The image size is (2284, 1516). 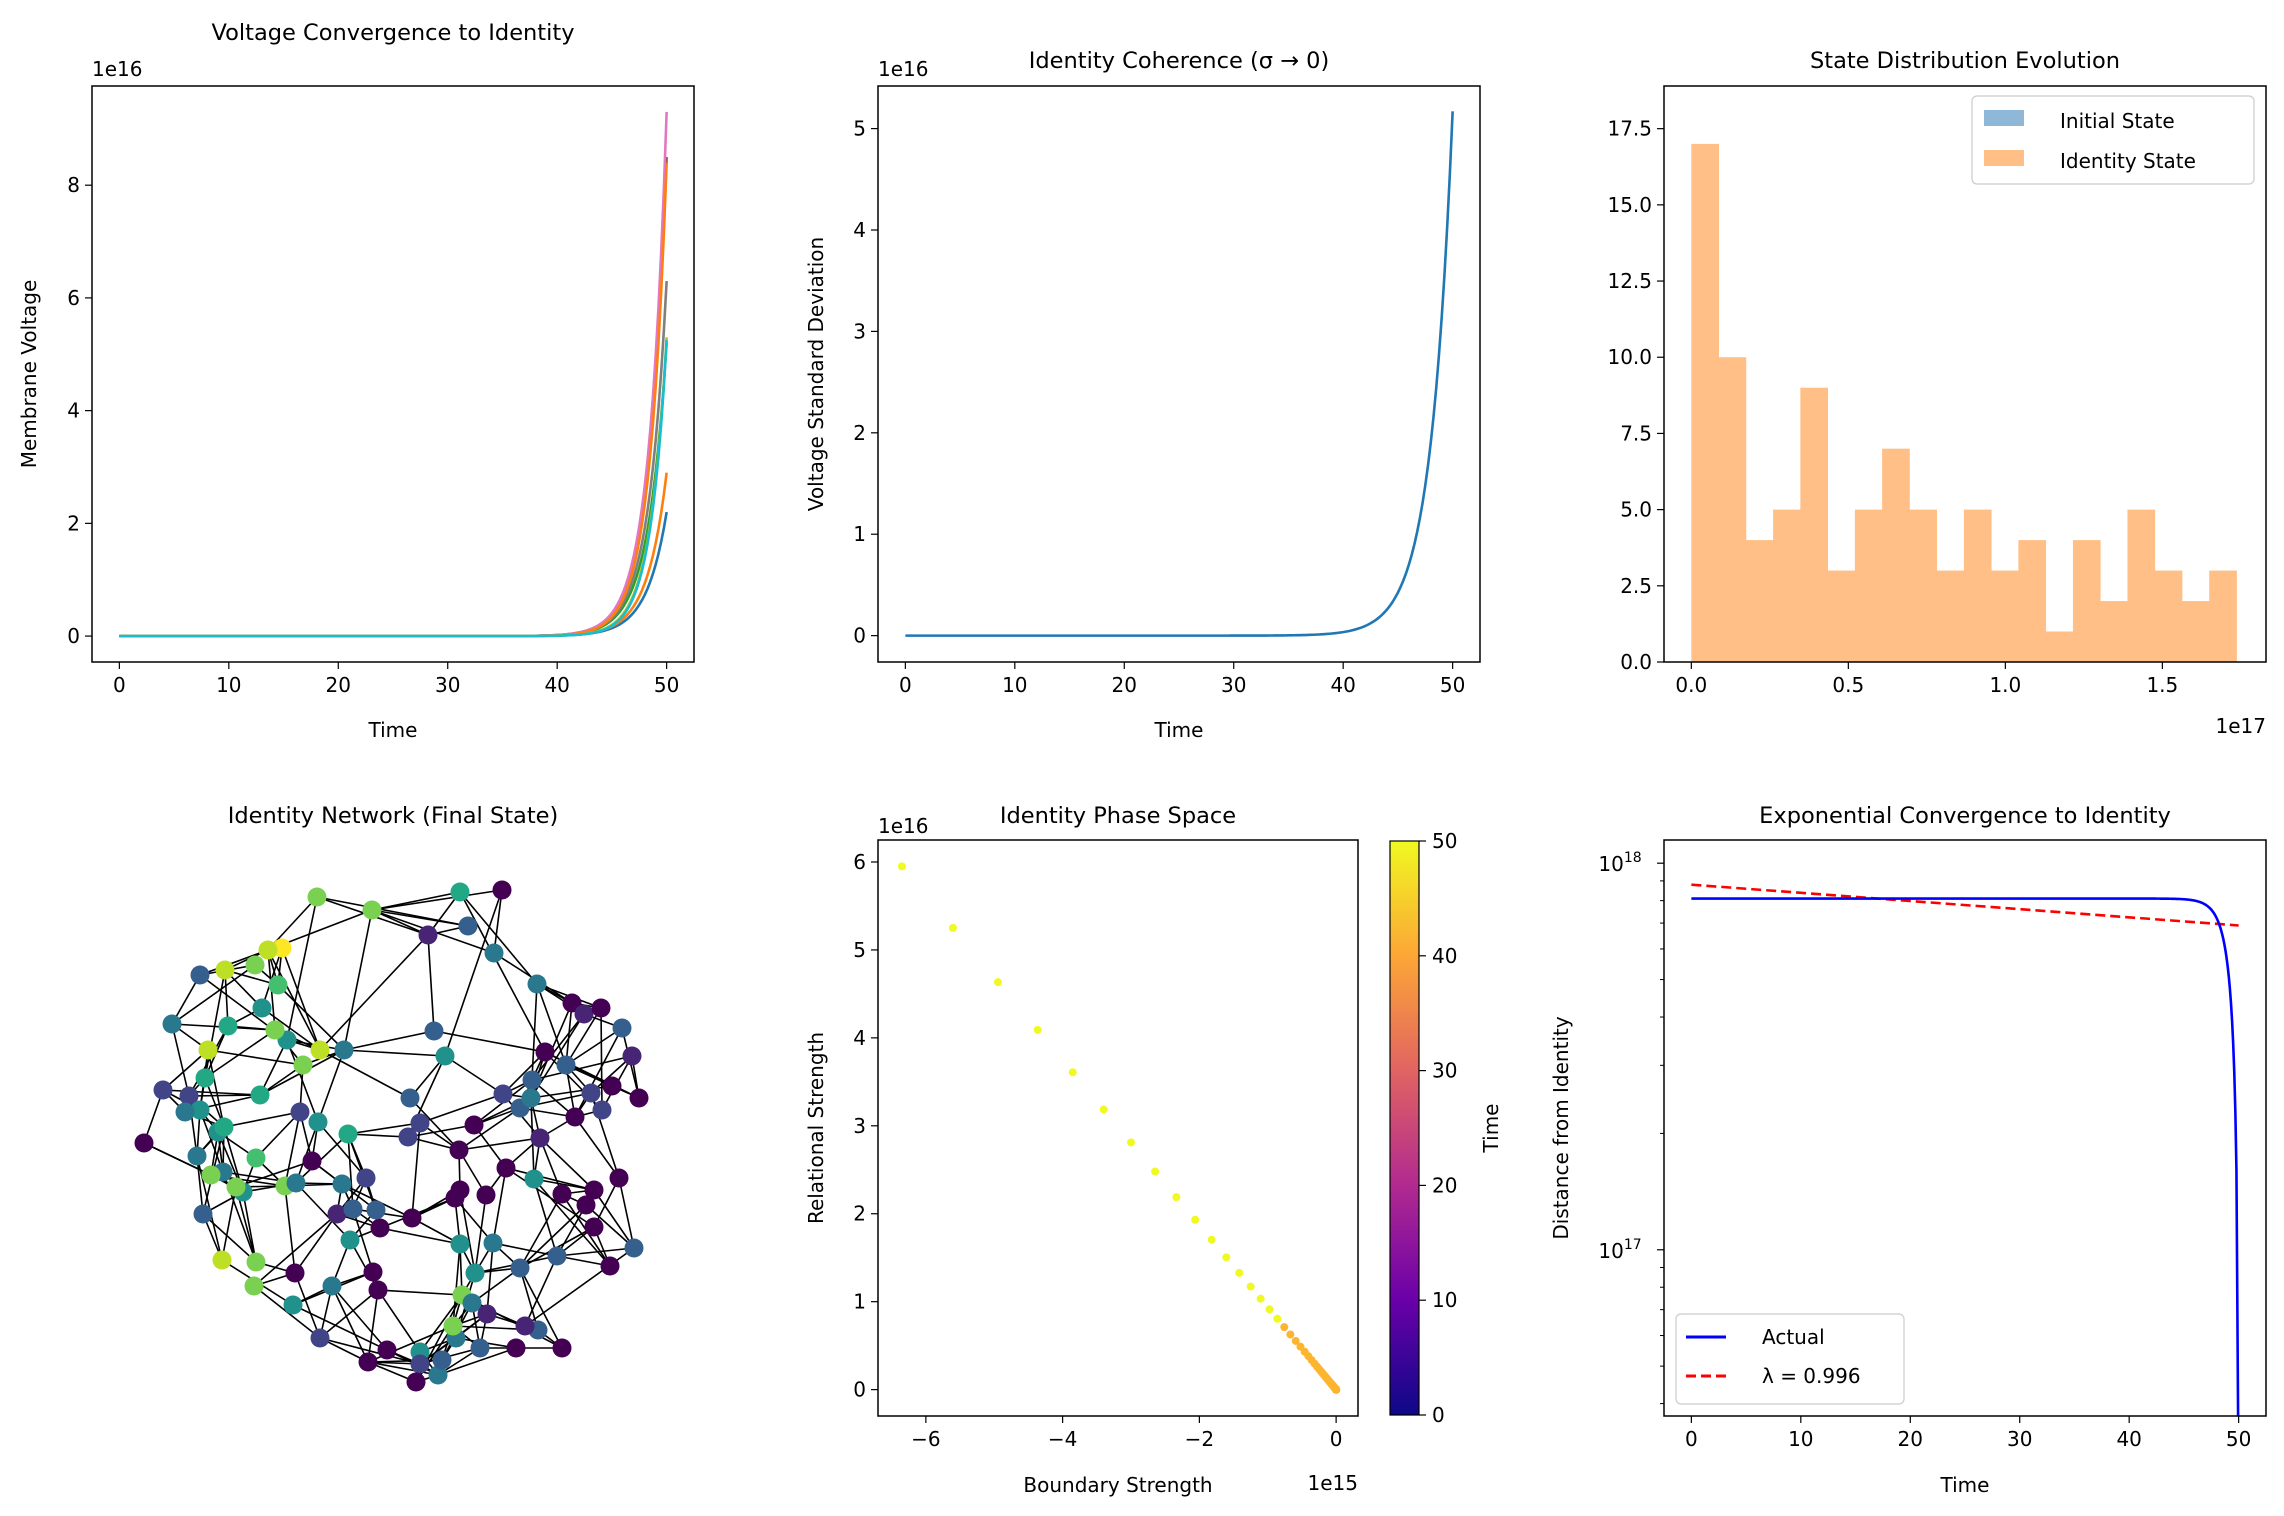 What do you see at coordinates (1444, 1071) in the screenshot?
I see `colorbar-tick-label: 30` at bounding box center [1444, 1071].